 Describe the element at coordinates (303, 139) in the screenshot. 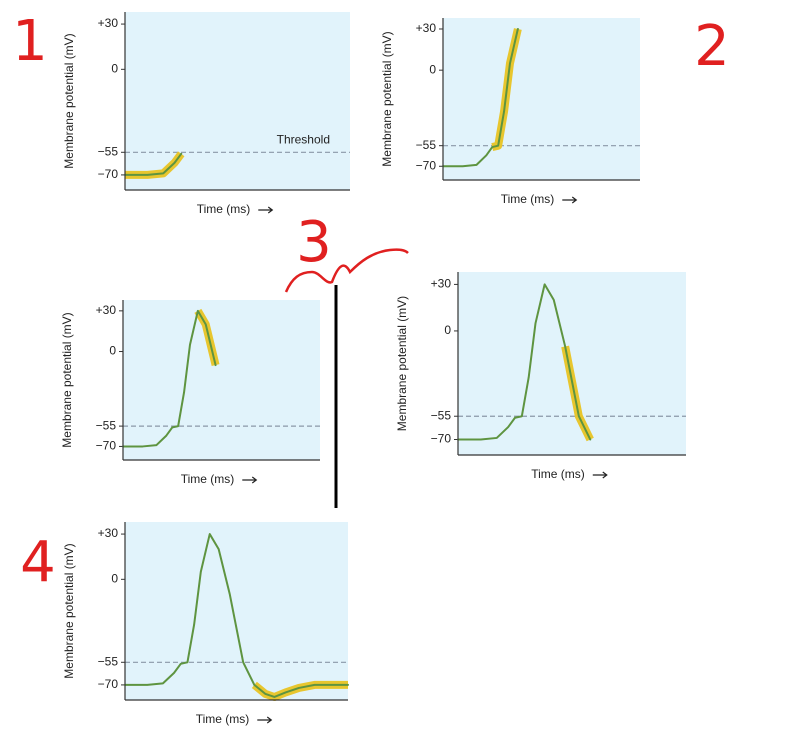

I see `threshold-label: Threshold` at that location.